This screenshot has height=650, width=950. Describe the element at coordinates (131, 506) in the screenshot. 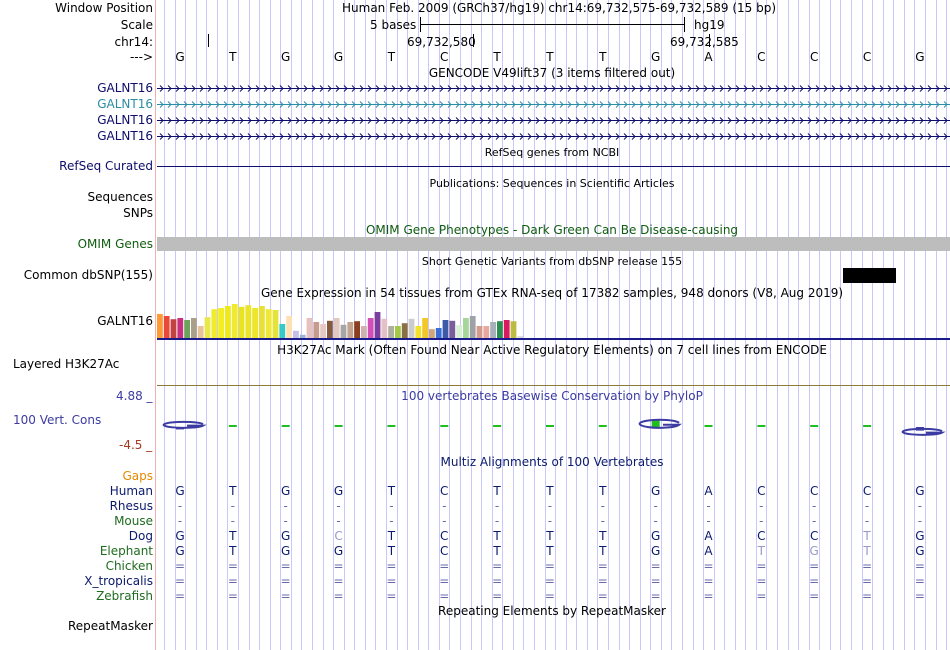

I see `species-label: Rhesus` at that location.